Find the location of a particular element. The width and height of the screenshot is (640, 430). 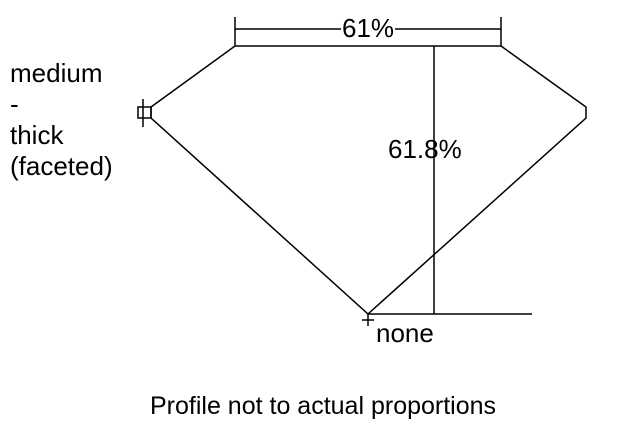

girdle-label-line: medium is located at coordinates (56, 73).